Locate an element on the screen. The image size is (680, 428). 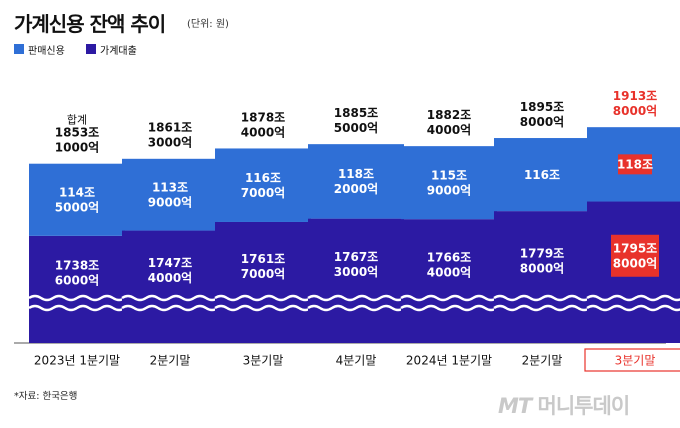
data-label-sales-credit-6: 118조 is located at coordinates (635, 165).